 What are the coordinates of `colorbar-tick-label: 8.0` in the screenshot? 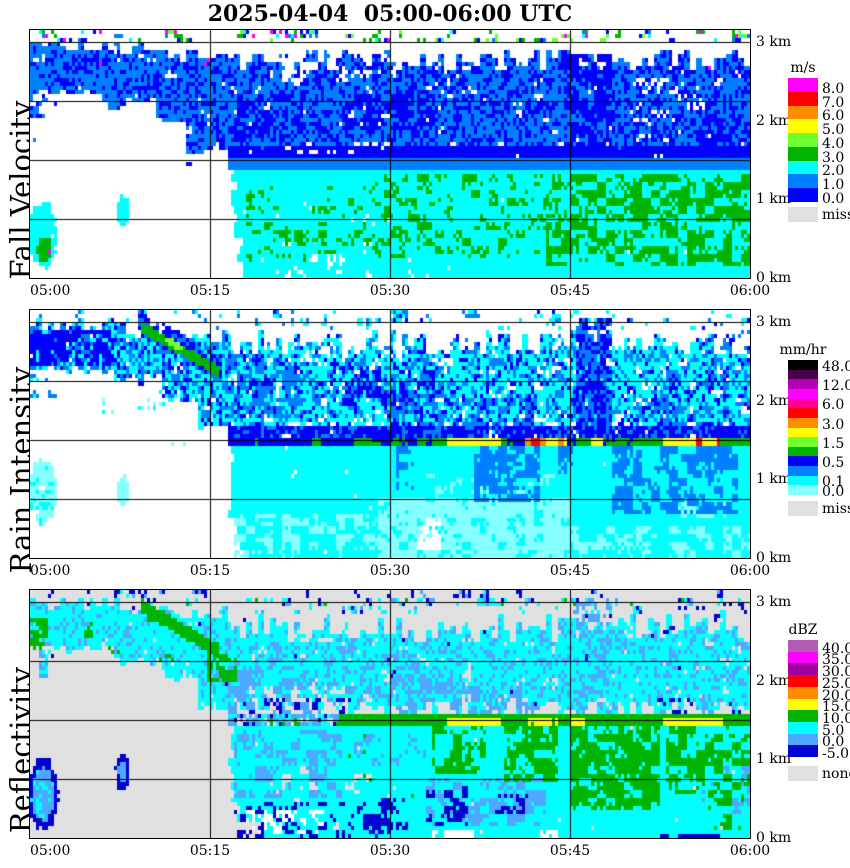 It's located at (833, 88).